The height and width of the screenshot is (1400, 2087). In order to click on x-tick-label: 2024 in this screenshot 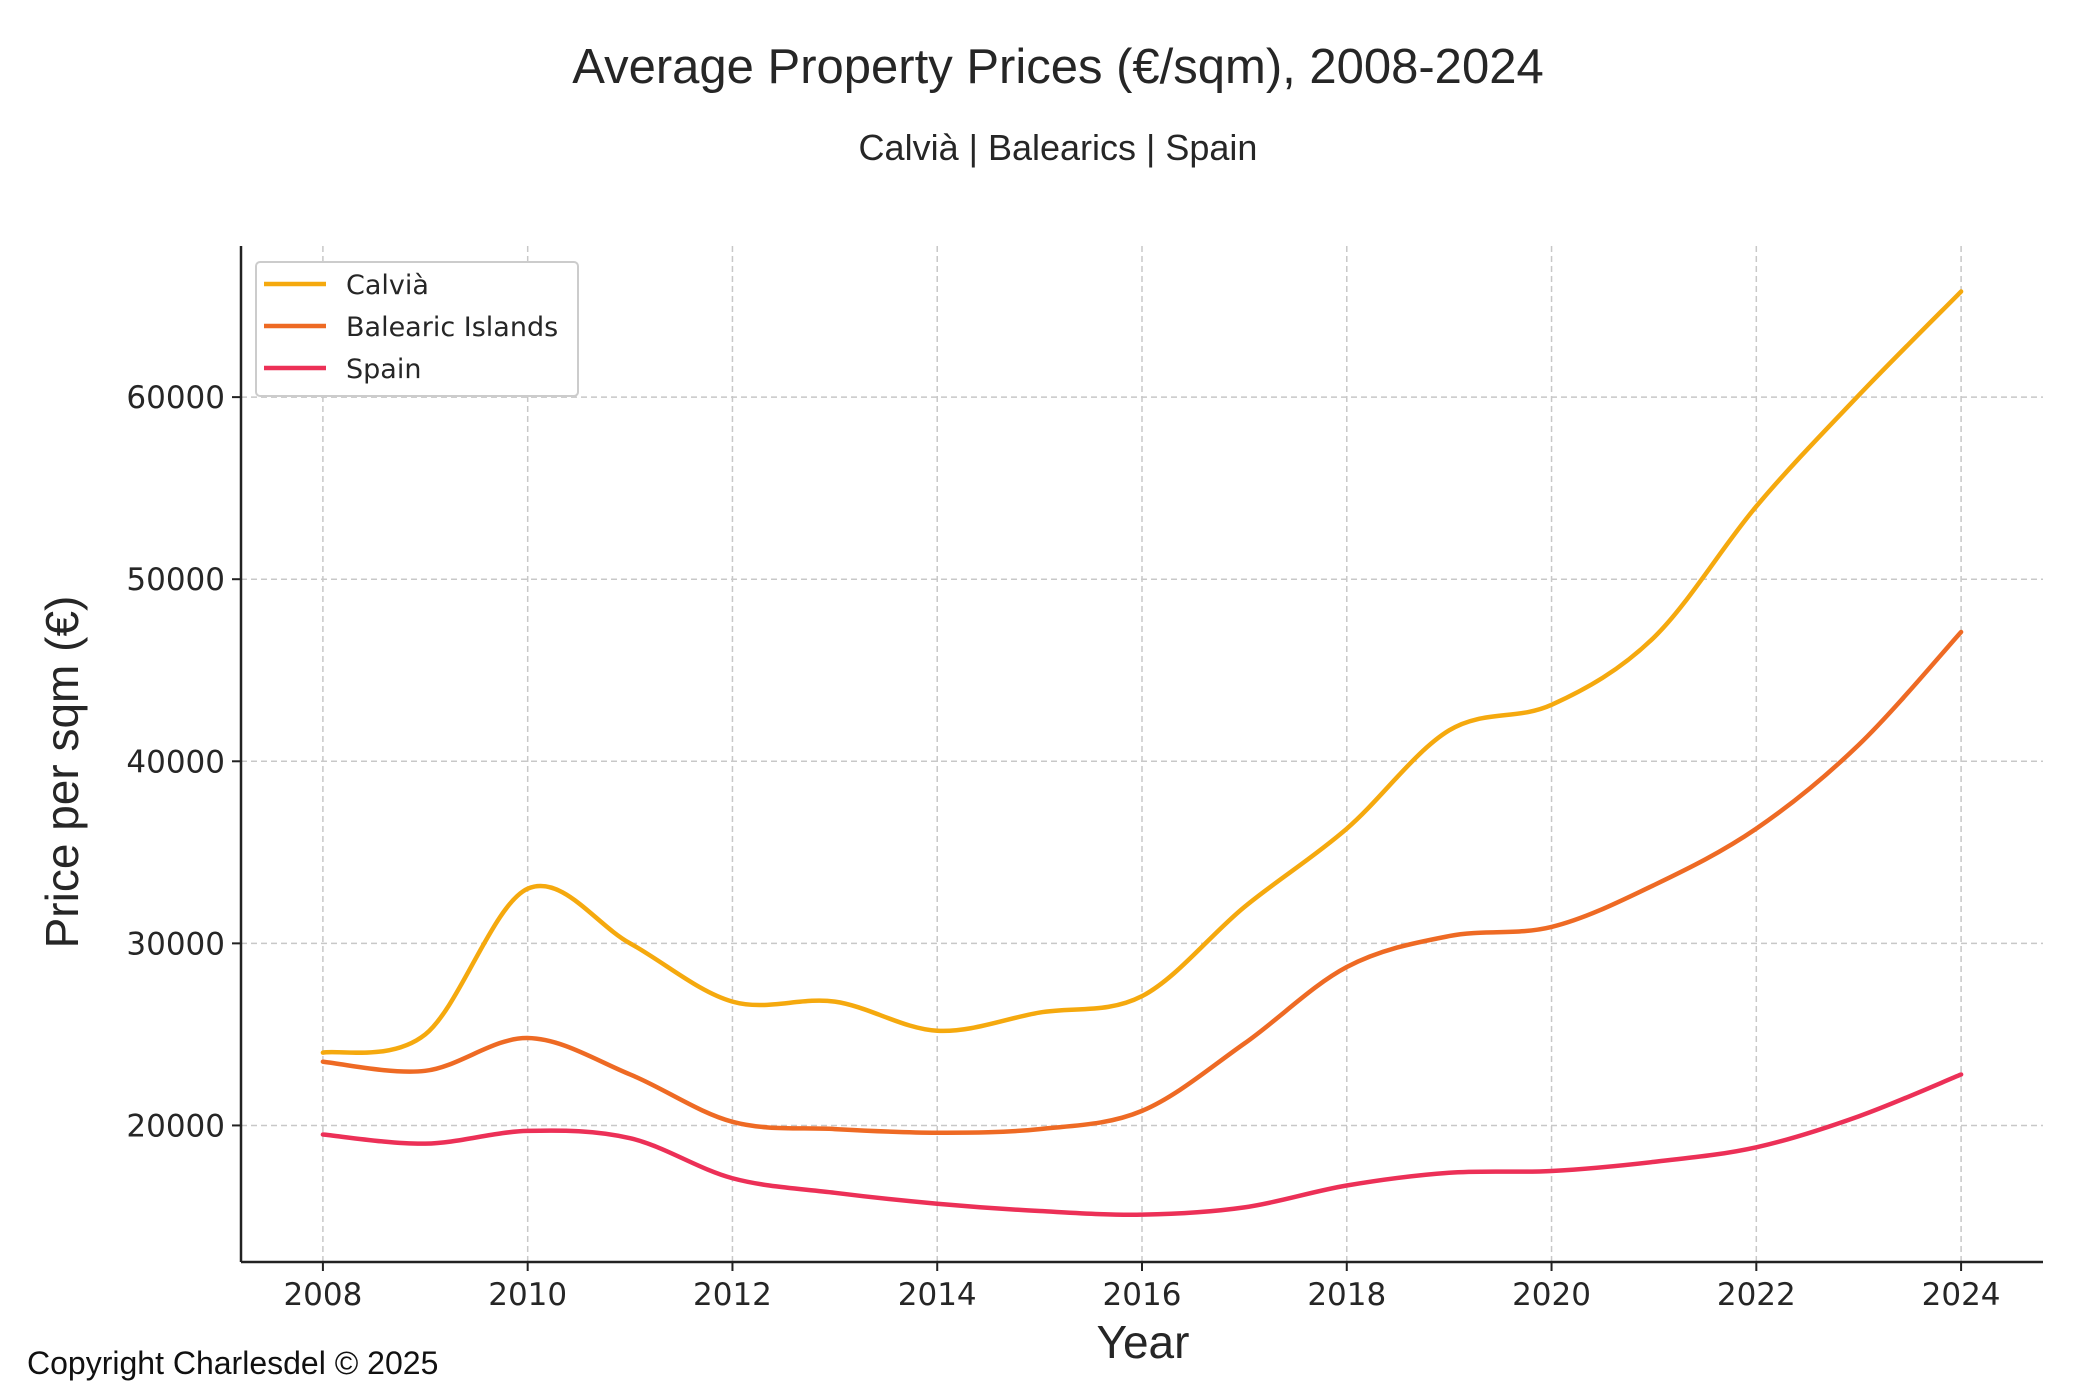, I will do `click(1961, 1295)`.